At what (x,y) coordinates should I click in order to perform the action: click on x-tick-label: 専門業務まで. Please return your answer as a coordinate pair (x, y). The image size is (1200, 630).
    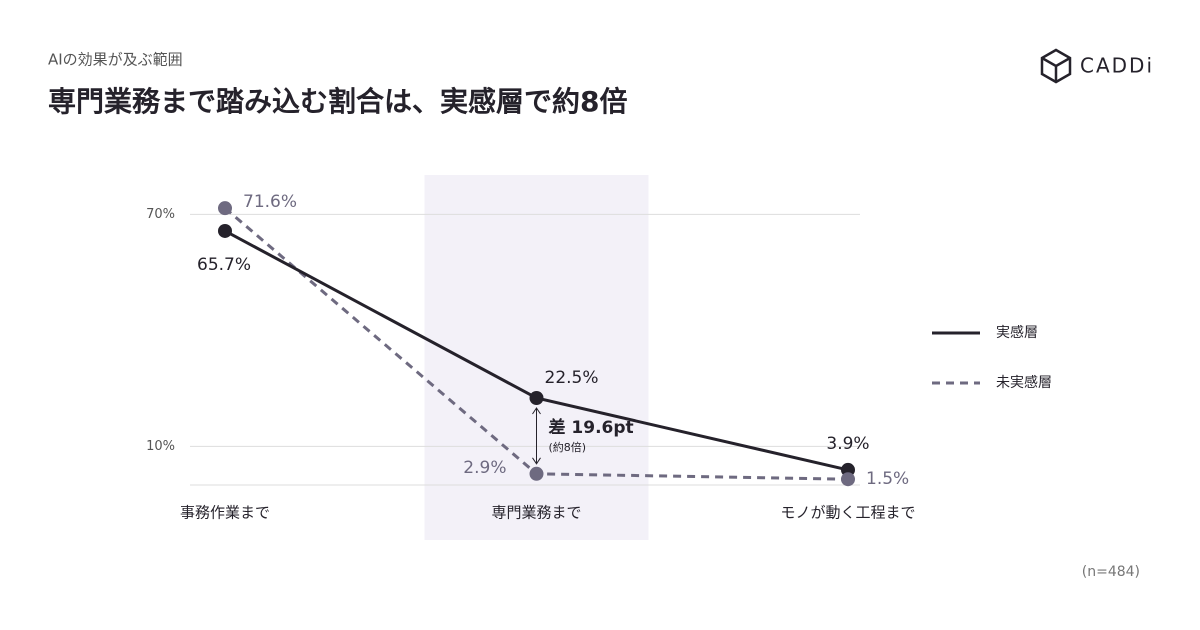
    Looking at the image, I should click on (536, 513).